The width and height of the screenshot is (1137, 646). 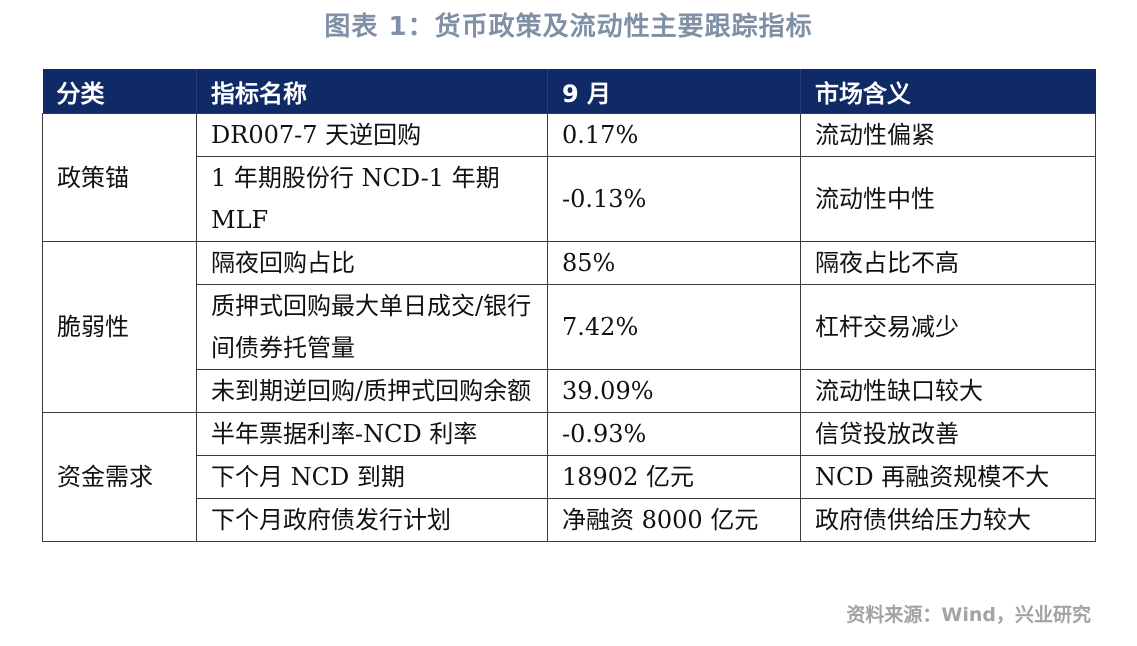 I want to click on table-row: 未到期逆回购/质押式回购余额 39.09% 流动性缺口较大, so click(x=569, y=391).